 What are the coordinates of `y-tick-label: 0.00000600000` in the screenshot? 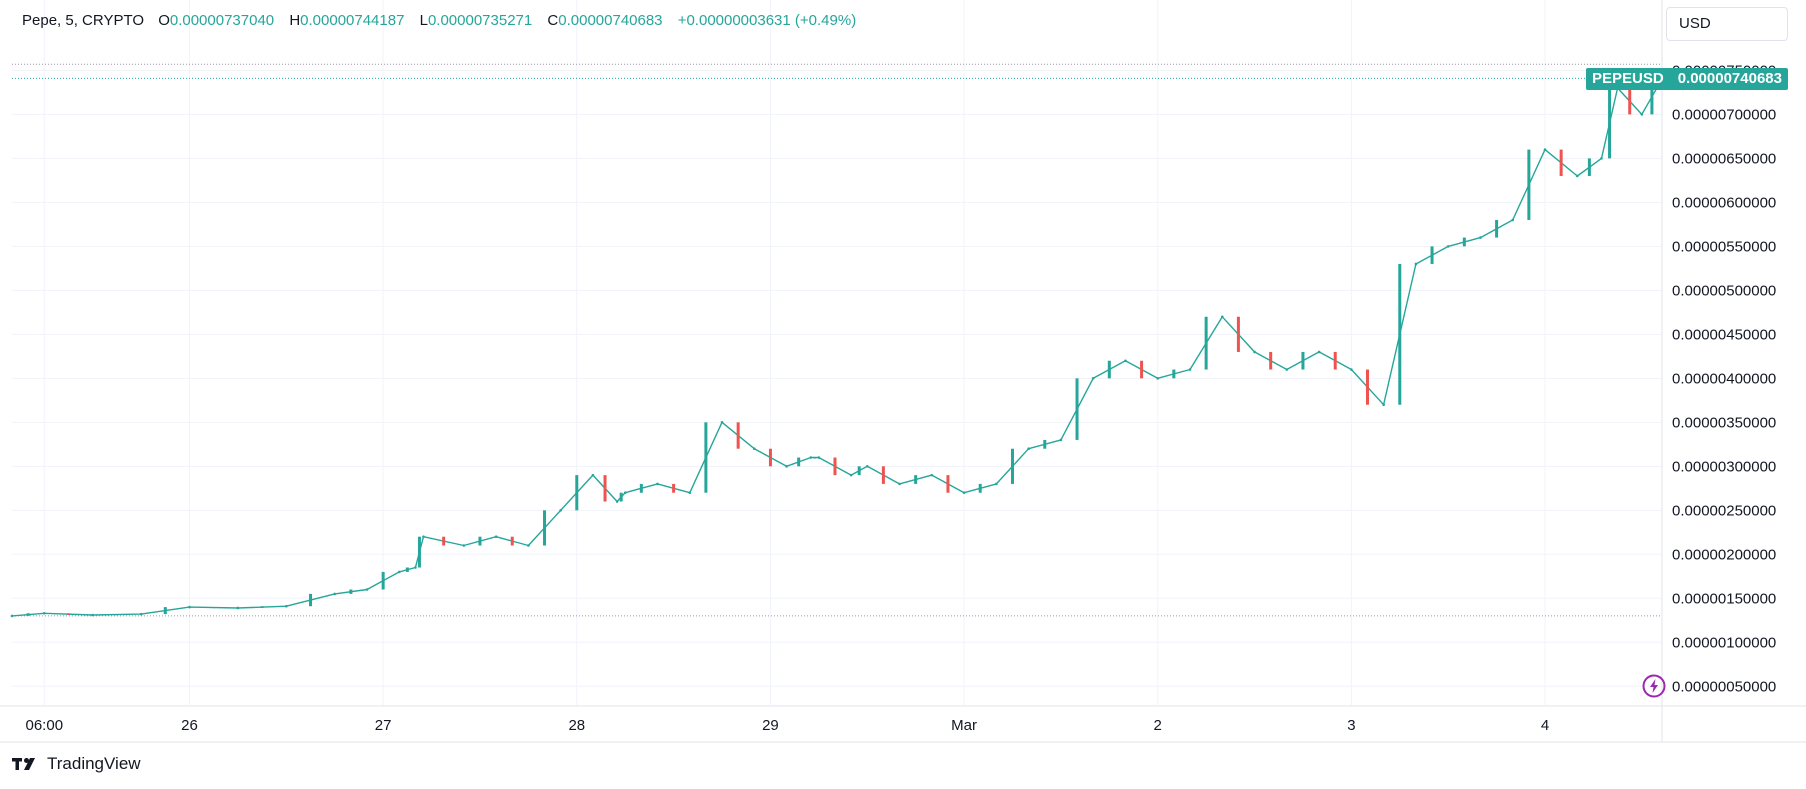 It's located at (1724, 202).